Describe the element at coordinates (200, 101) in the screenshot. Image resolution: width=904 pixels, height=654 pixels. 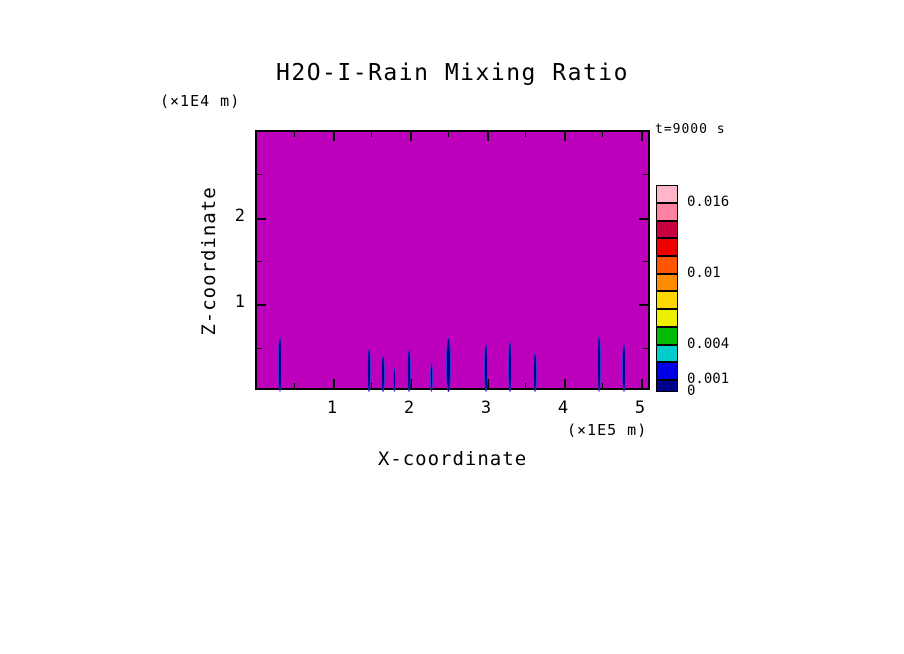
I see `y-axis-units: (×1E4 m)` at that location.